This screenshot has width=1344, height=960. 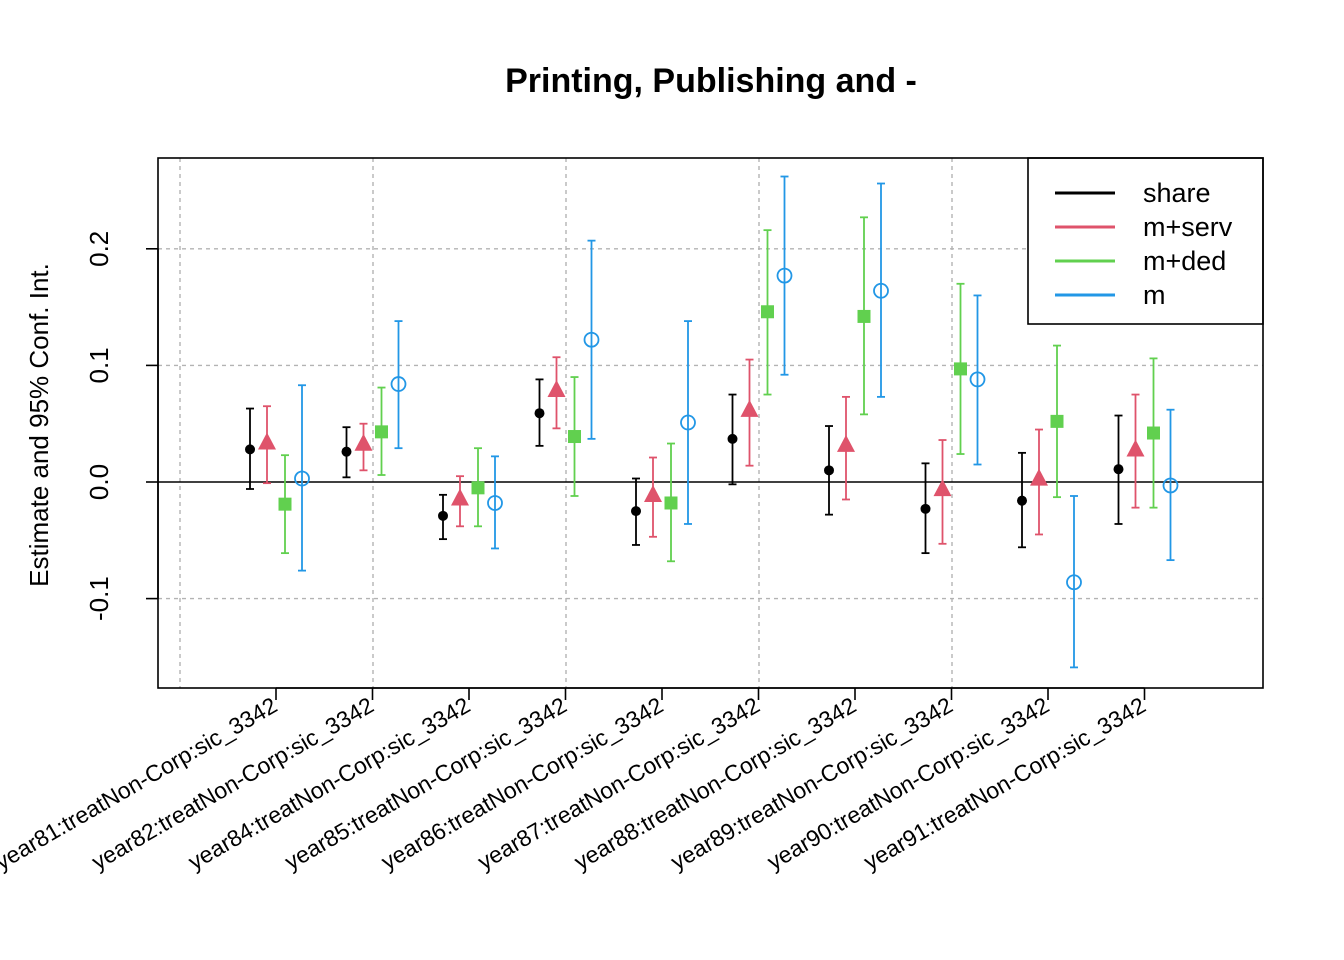 What do you see at coordinates (99, 598) in the screenshot?
I see `y-tick-label: -0.1` at bounding box center [99, 598].